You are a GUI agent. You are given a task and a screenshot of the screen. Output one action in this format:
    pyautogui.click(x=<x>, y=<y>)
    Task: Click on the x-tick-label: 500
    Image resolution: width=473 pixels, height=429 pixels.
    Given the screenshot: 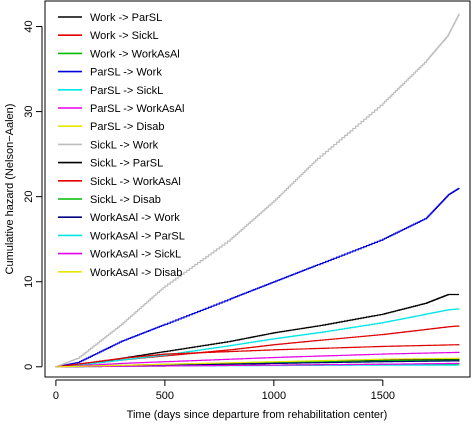 What is the action you would take?
    pyautogui.click(x=165, y=396)
    